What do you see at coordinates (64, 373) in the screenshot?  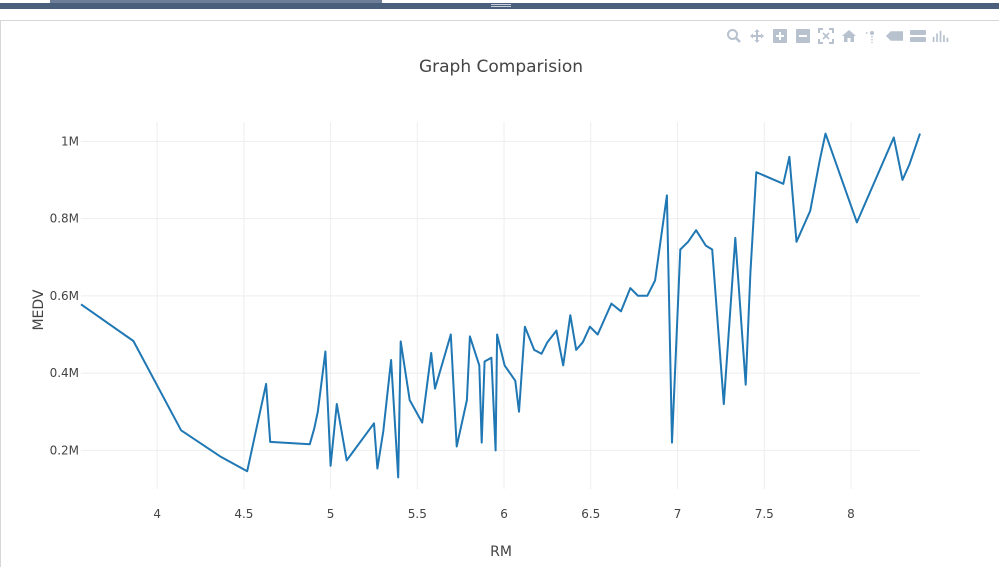 I see `y-tick-label: 0.4M` at bounding box center [64, 373].